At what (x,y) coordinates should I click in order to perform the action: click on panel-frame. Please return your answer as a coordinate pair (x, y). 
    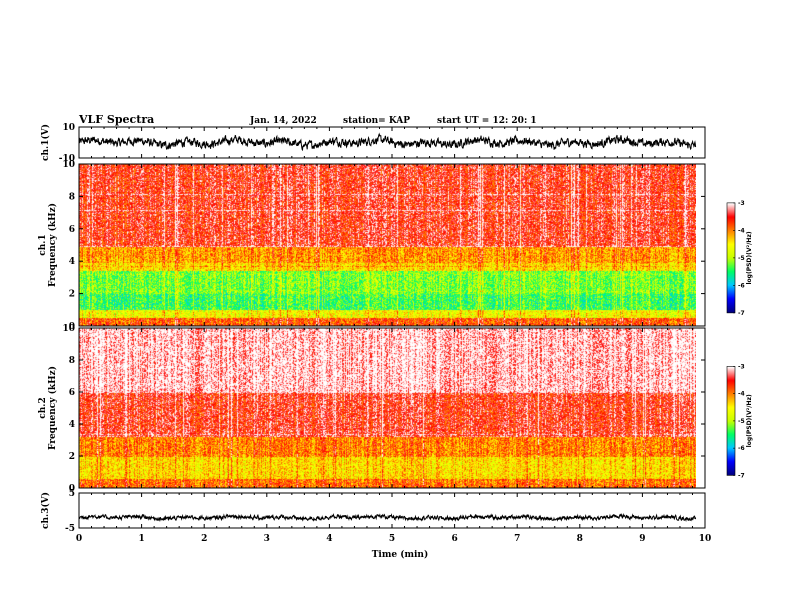
    Looking at the image, I should click on (392, 510).